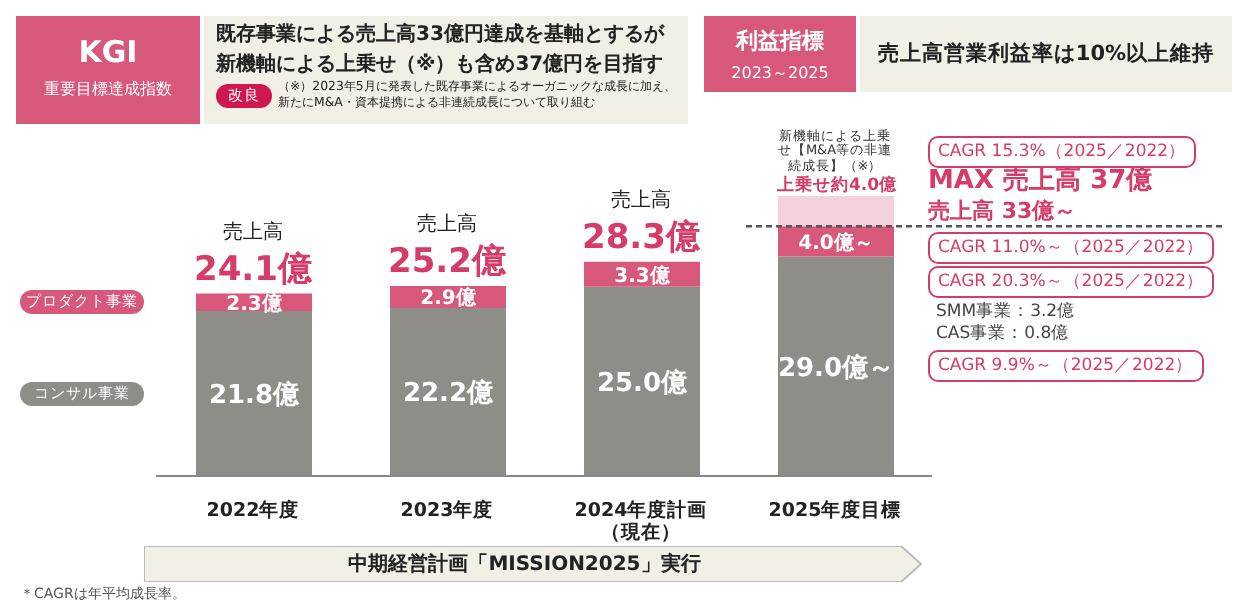 The width and height of the screenshot is (1248, 612). Describe the element at coordinates (641, 237) in the screenshot. I see `total-label: 28.3億` at that location.